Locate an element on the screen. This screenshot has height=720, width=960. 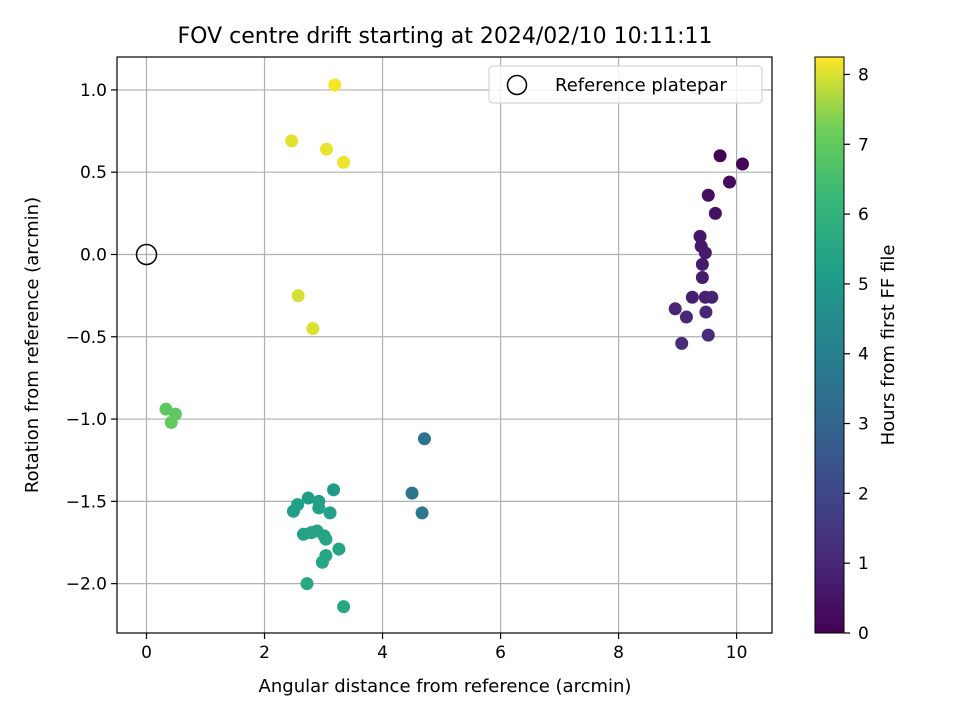
colorbar-tick-label: 6 is located at coordinates (863, 215).